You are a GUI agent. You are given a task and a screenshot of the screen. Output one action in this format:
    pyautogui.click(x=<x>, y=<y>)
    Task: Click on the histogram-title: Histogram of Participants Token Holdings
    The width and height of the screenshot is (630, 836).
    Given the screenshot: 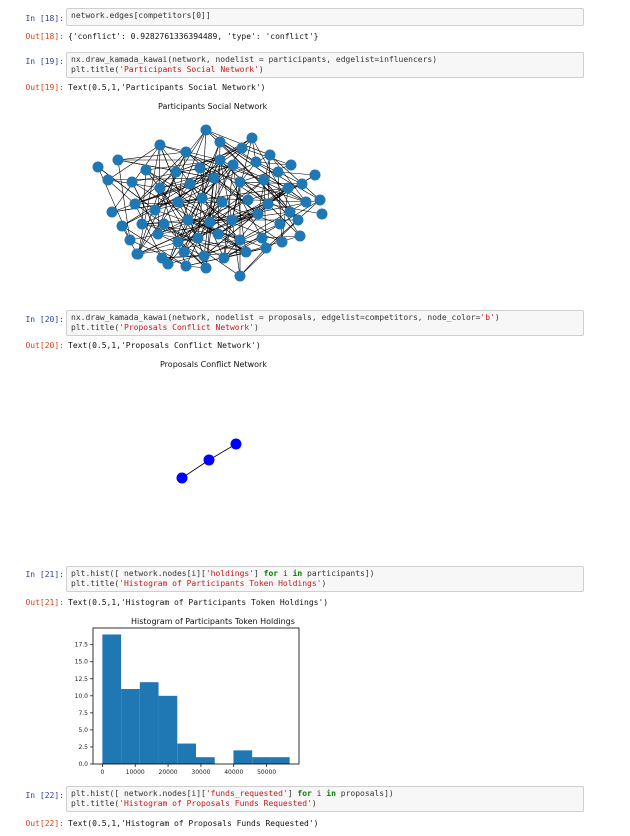 What is the action you would take?
    pyautogui.click(x=213, y=621)
    